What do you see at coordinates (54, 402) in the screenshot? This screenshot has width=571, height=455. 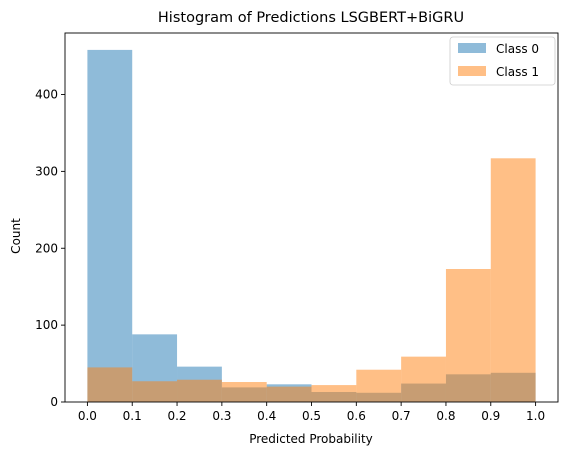 I see `y-tick-label: 0` at bounding box center [54, 402].